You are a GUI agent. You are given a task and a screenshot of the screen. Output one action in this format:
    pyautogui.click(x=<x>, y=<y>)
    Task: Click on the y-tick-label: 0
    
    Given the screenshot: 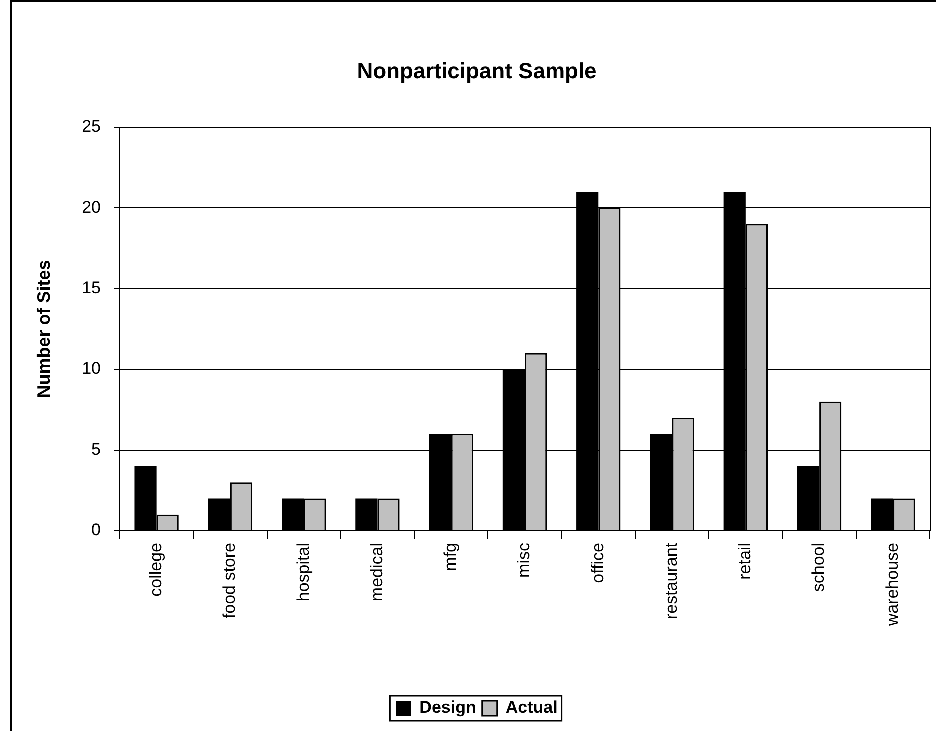 What is the action you would take?
    pyautogui.click(x=96, y=530)
    